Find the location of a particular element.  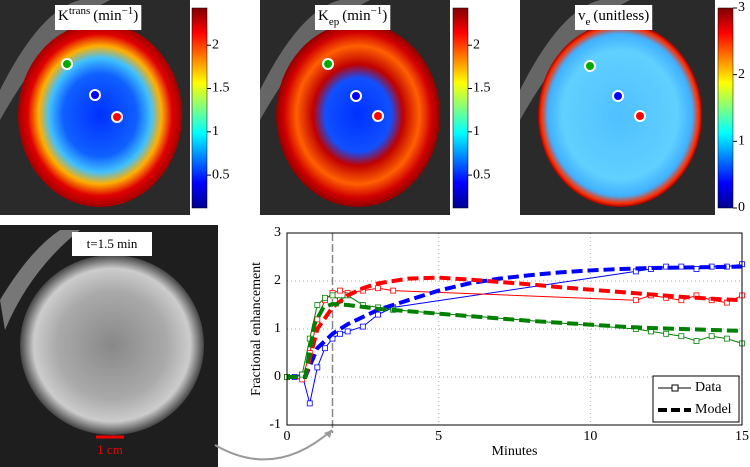

x-tick-label: 5 is located at coordinates (438, 436).